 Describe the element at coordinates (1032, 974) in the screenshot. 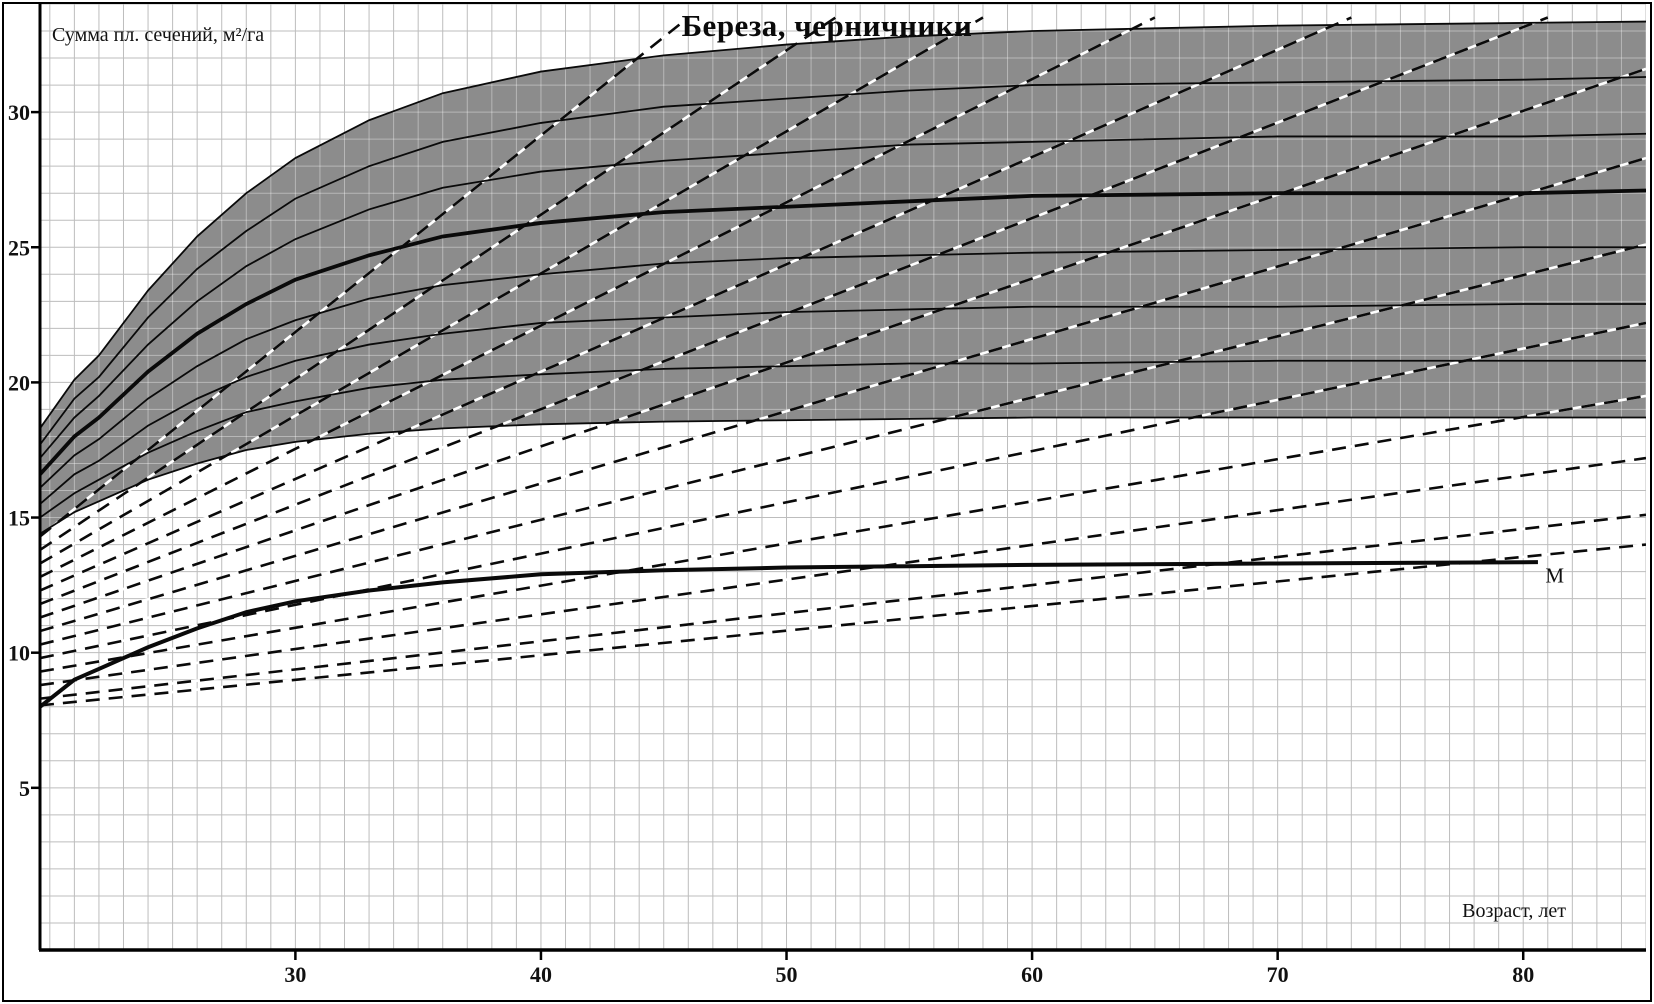

I see `x-tick-label: 60` at that location.